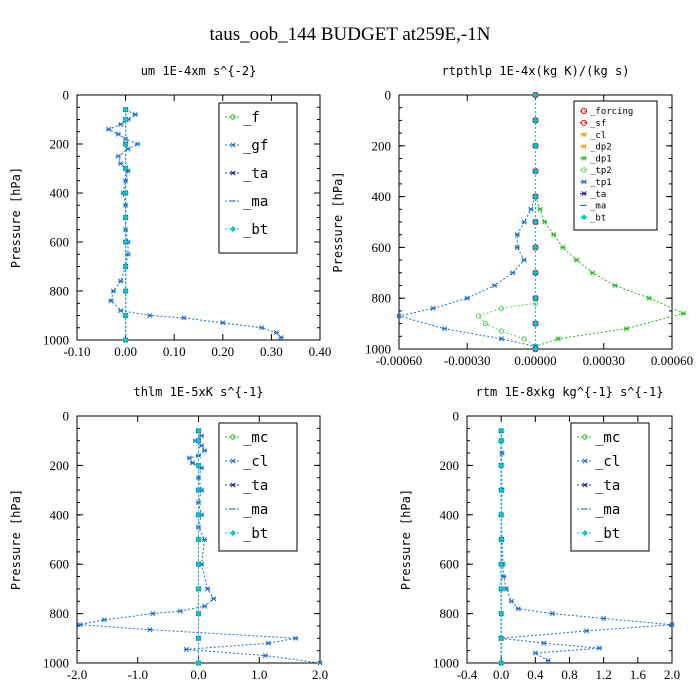 The image size is (700, 700). Describe the element at coordinates (601, 159) in the screenshot. I see `legend-label: _dp1` at that location.